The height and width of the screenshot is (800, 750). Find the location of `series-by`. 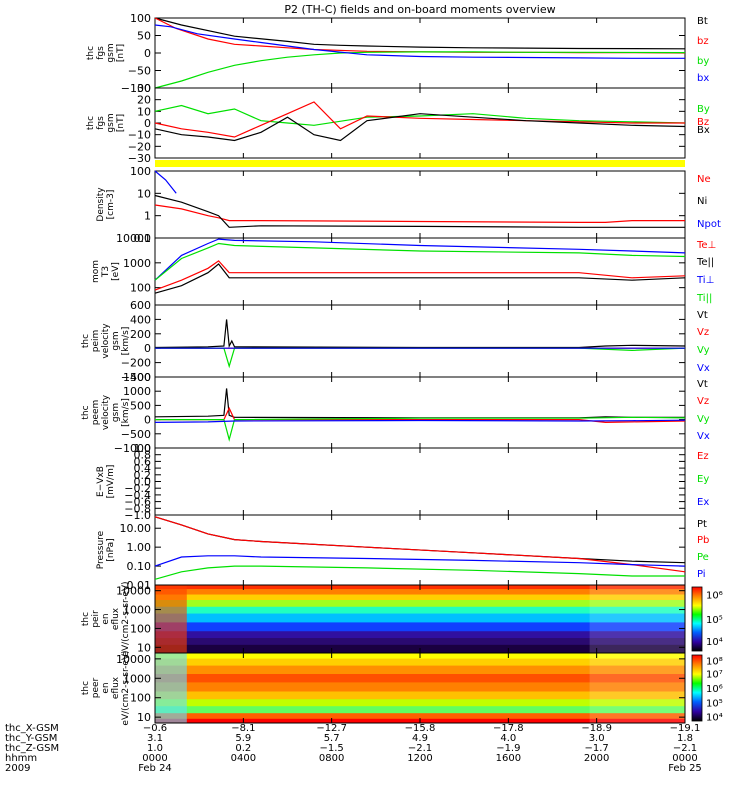

series-by is located at coordinates (420, 70).